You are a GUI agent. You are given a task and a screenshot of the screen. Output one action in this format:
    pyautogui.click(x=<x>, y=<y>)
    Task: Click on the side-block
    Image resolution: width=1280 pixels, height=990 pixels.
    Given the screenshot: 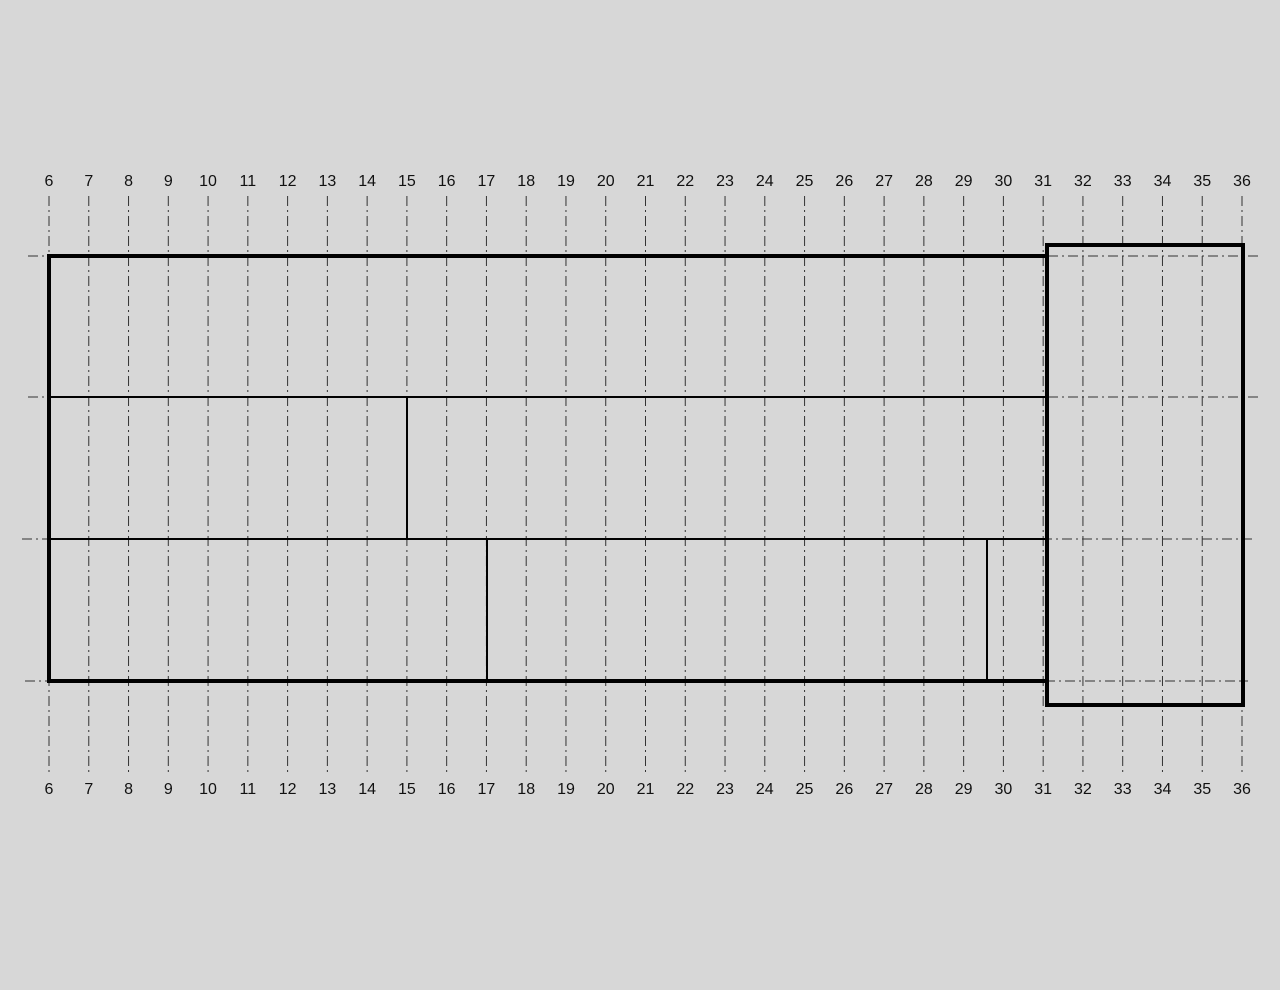 What is the action you would take?
    pyautogui.click(x=1145, y=475)
    